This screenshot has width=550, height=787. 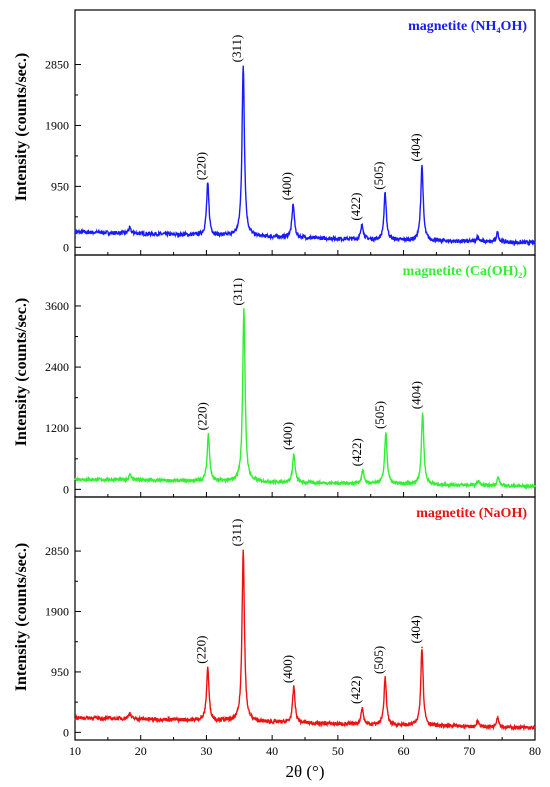 What do you see at coordinates (304, 771) in the screenshot?
I see `x-axis-label: 2θ (°)` at bounding box center [304, 771].